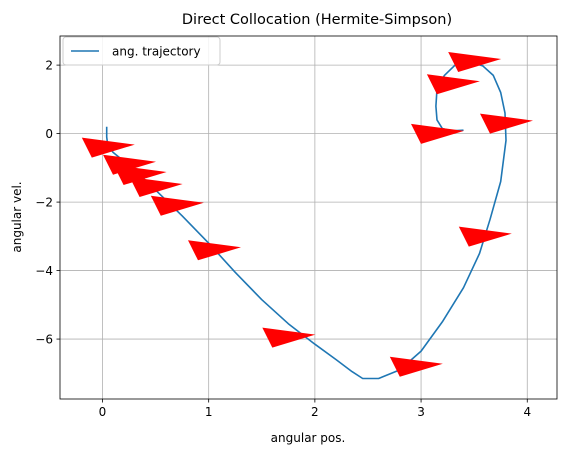 The height and width of the screenshot is (459, 565). Describe the element at coordinates (44, 271) in the screenshot. I see `y-tick-label: −4` at that location.